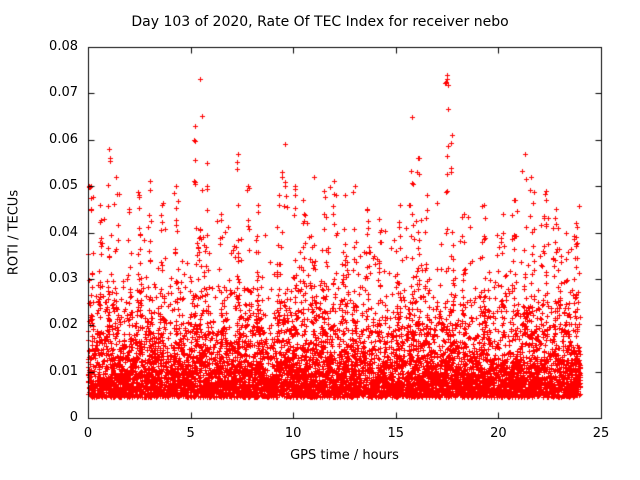 This screenshot has width=640, height=480. Describe the element at coordinates (498, 433) in the screenshot. I see `x-tick-label: 20` at that location.